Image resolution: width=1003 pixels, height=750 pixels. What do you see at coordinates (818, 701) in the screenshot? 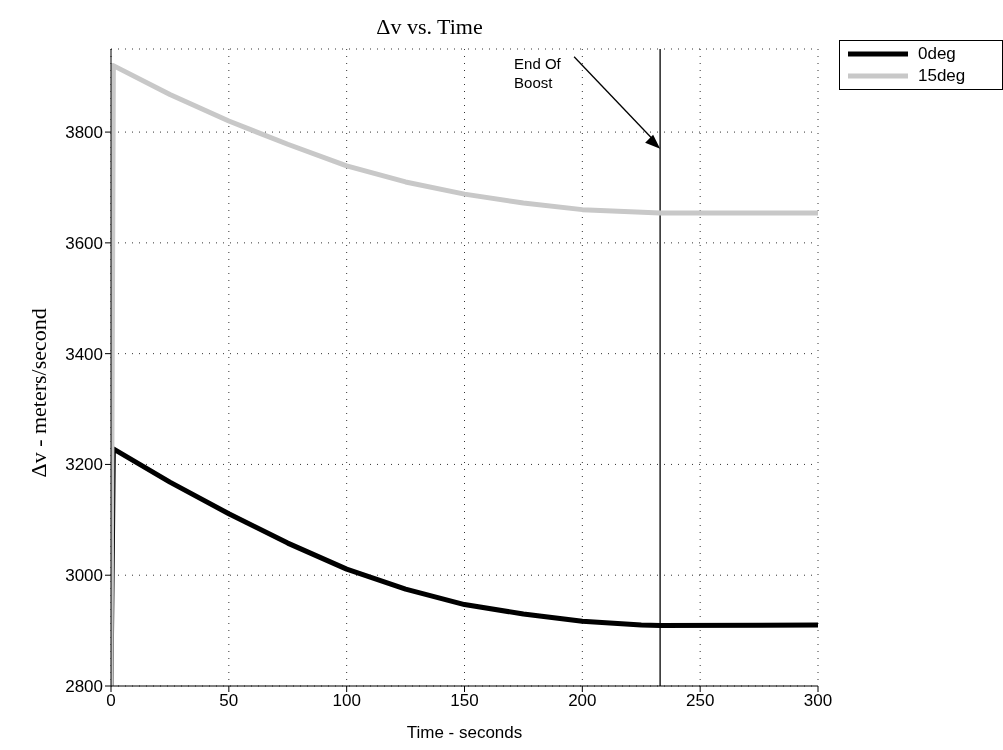
I see `x-tick-label: 300` at bounding box center [818, 701].